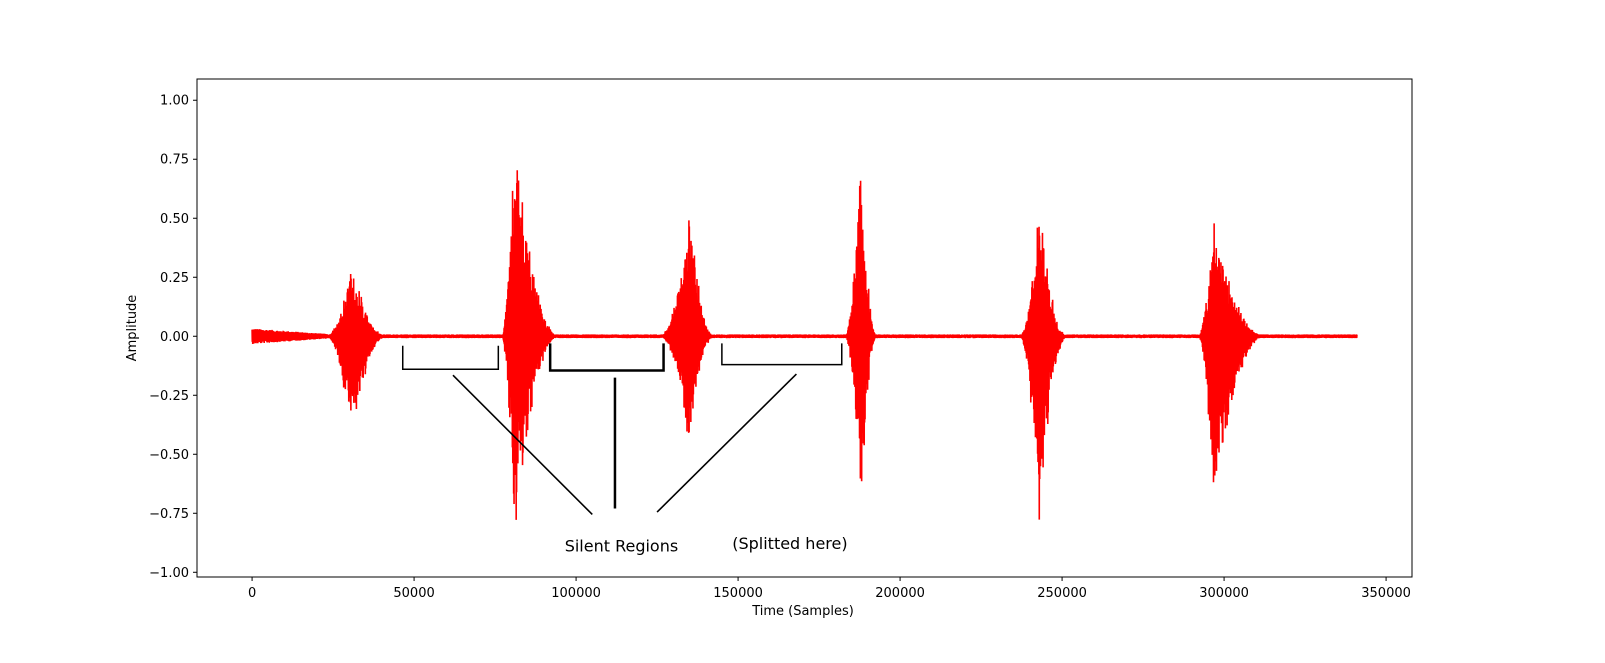  What do you see at coordinates (1386, 593) in the screenshot?
I see `x-tick-label: 350000` at bounding box center [1386, 593].